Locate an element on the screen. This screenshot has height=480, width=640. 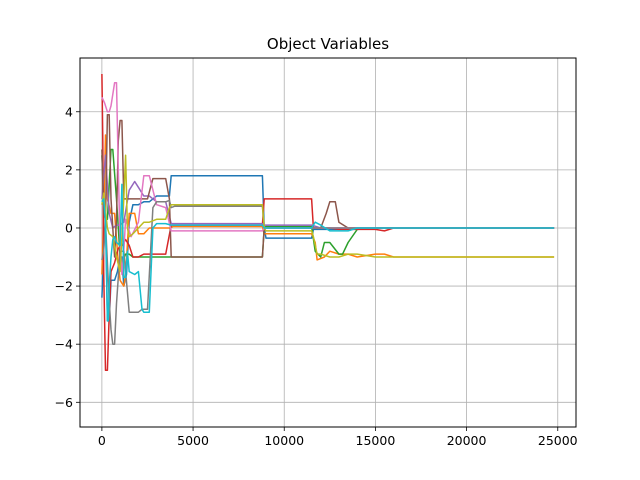
x-tick-label: 25000 is located at coordinates (558, 440).